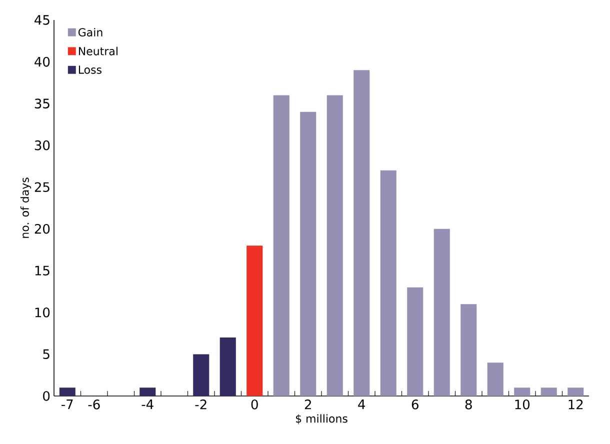  What do you see at coordinates (322, 419) in the screenshot?
I see `x-axis-title: $ millions` at bounding box center [322, 419].